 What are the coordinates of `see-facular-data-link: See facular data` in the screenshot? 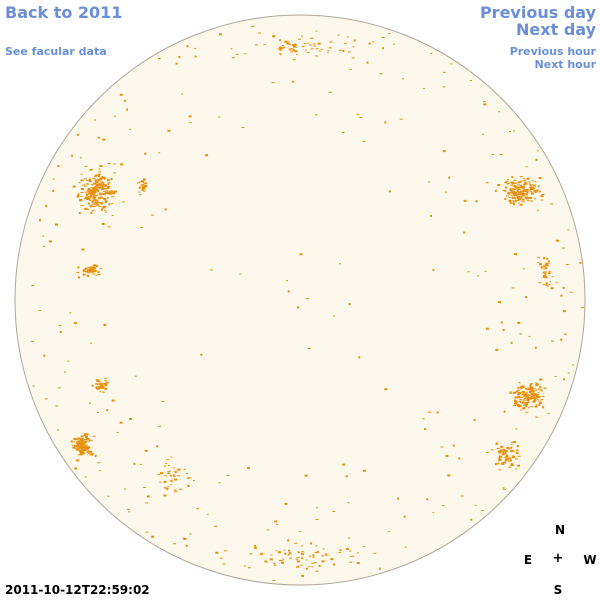 It's located at (56, 51).